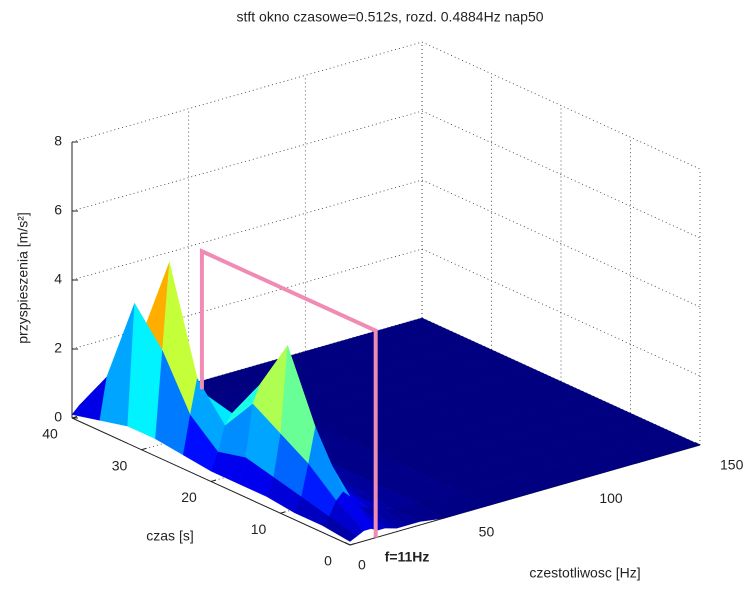 This screenshot has height=589, width=749. What do you see at coordinates (120, 465) in the screenshot?
I see `y-tick-label: 30` at bounding box center [120, 465].